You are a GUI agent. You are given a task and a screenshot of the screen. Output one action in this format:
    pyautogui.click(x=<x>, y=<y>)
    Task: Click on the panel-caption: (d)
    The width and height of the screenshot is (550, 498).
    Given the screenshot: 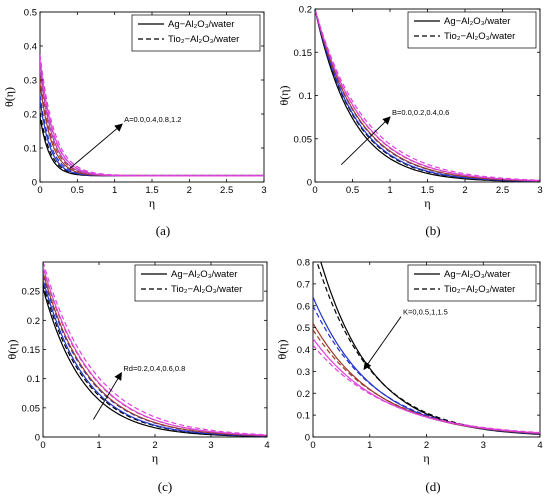 What is the action you would take?
    pyautogui.click(x=432, y=486)
    